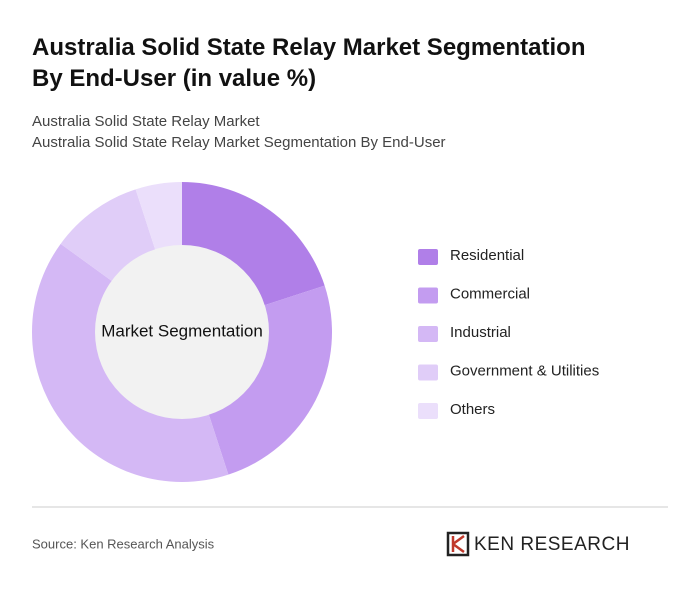 This screenshot has width=700, height=596. I want to click on center-label: Market Segmentation, so click(182, 330).